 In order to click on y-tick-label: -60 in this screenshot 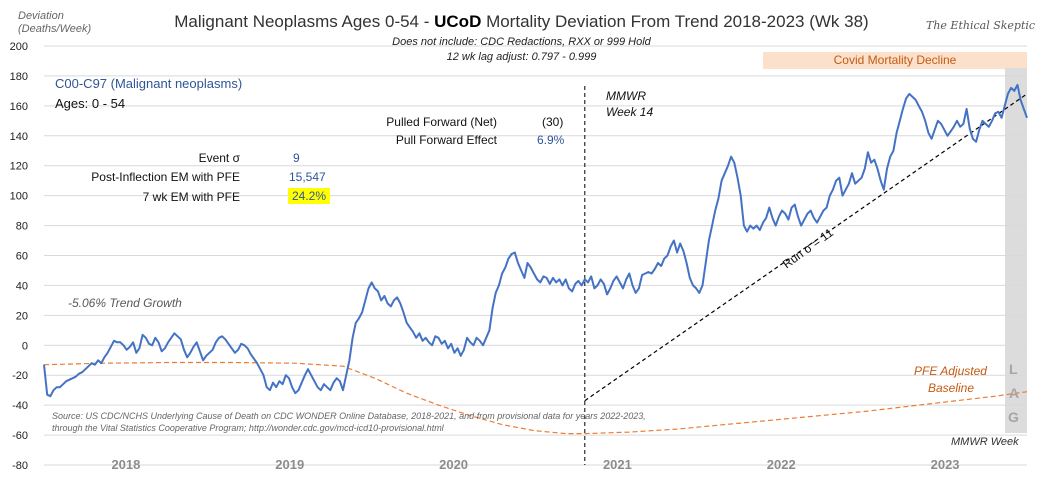, I will do `click(20, 436)`.